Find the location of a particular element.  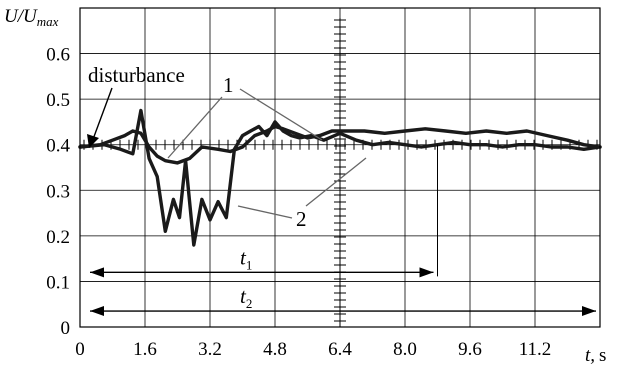

x-tick-label: 6.4 is located at coordinates (340, 349).